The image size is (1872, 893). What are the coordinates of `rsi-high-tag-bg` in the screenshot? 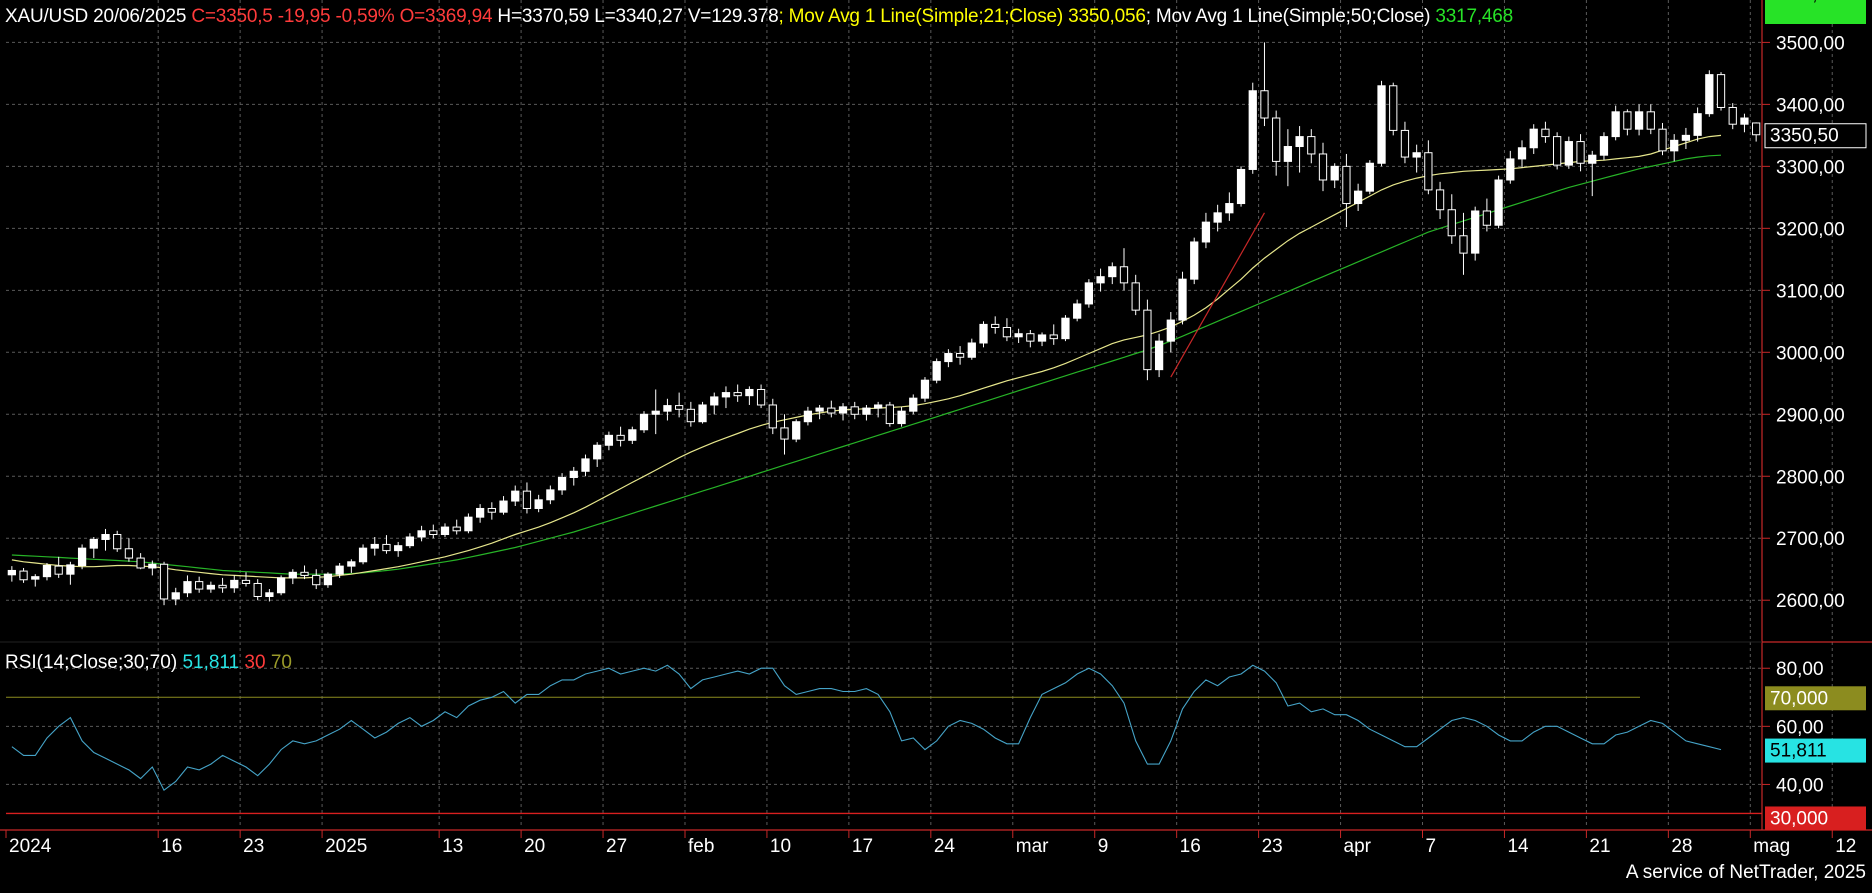 It's located at (1815, 698).